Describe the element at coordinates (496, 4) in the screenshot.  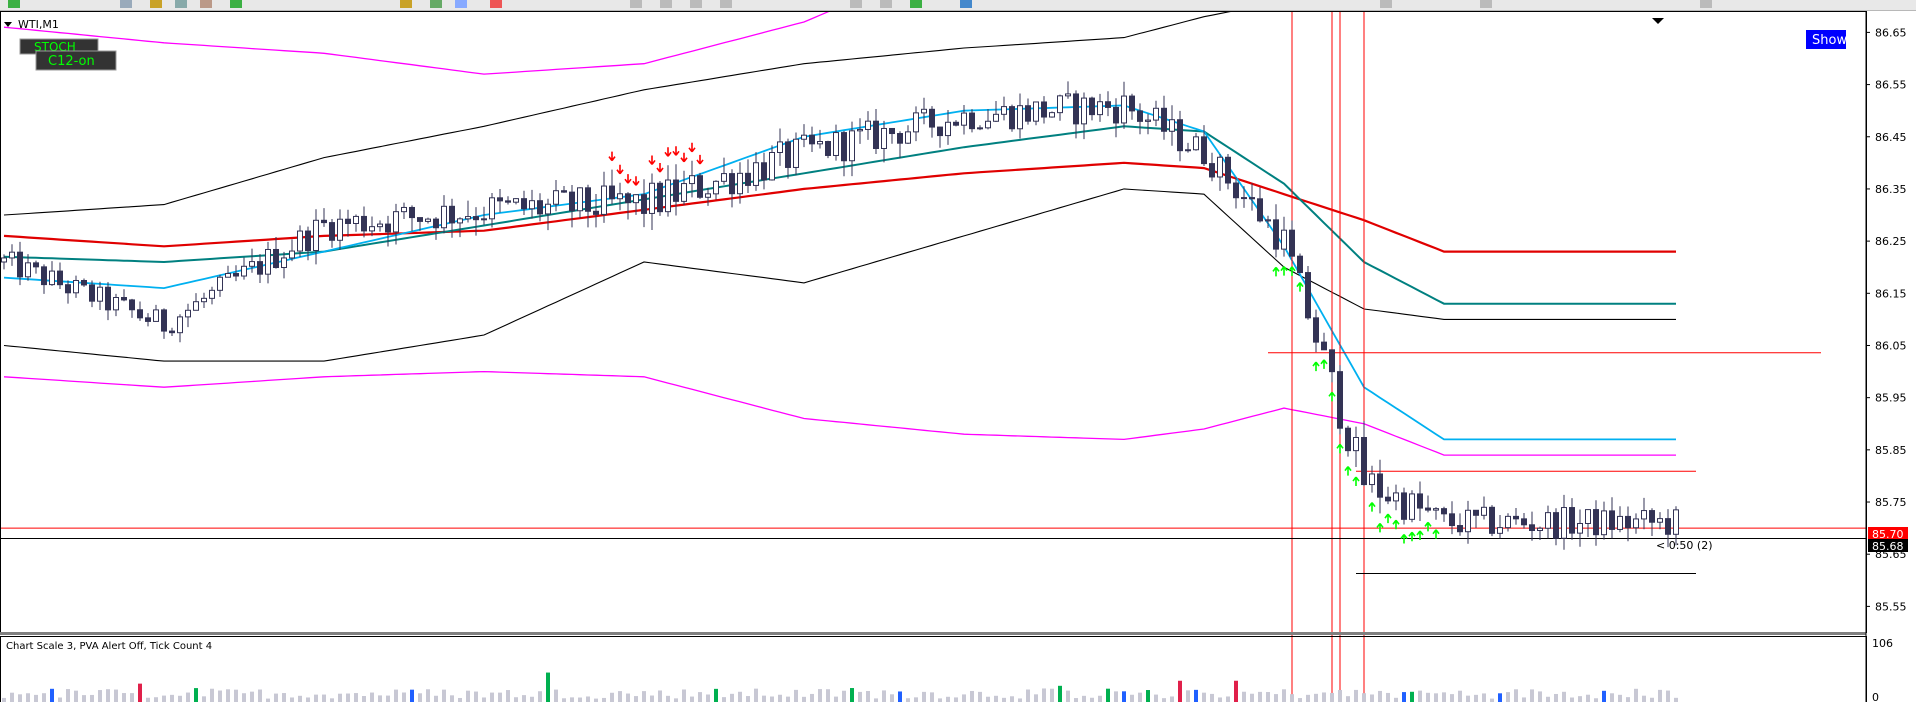
I see `auto-trading-icon` at that location.